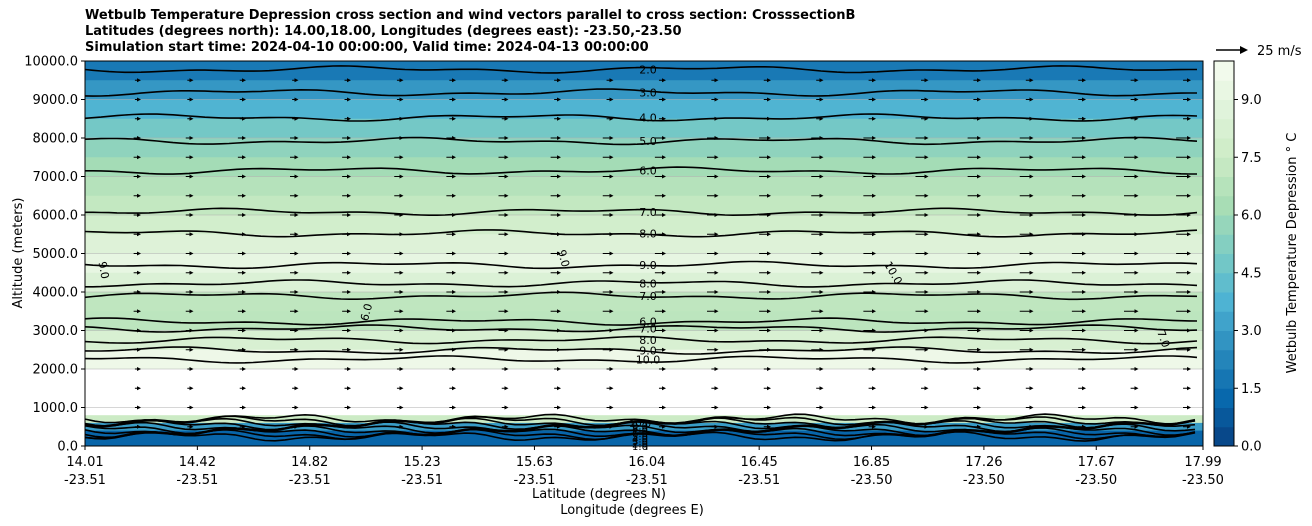  What do you see at coordinates (1251, 100) in the screenshot?
I see `colorbar-tick-label: 9.0` at bounding box center [1251, 100].